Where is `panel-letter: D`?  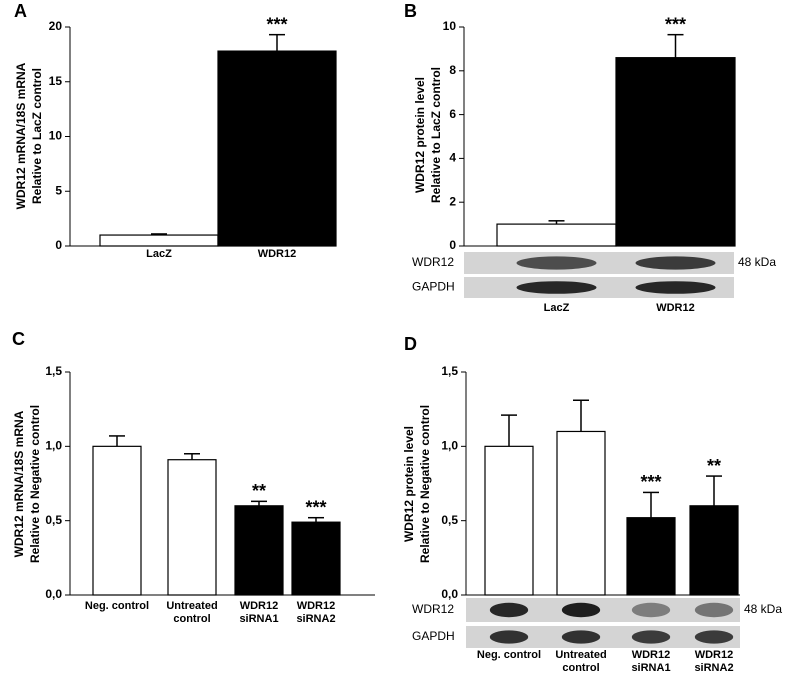 panel-letter: D is located at coordinates (410, 344).